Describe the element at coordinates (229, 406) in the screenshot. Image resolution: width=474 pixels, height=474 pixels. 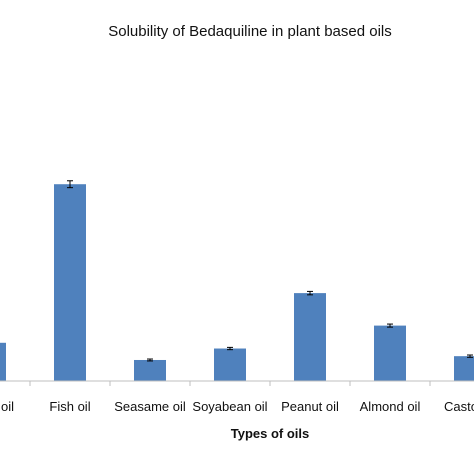
I see `category-label-4: Soyabean oil` at that location.